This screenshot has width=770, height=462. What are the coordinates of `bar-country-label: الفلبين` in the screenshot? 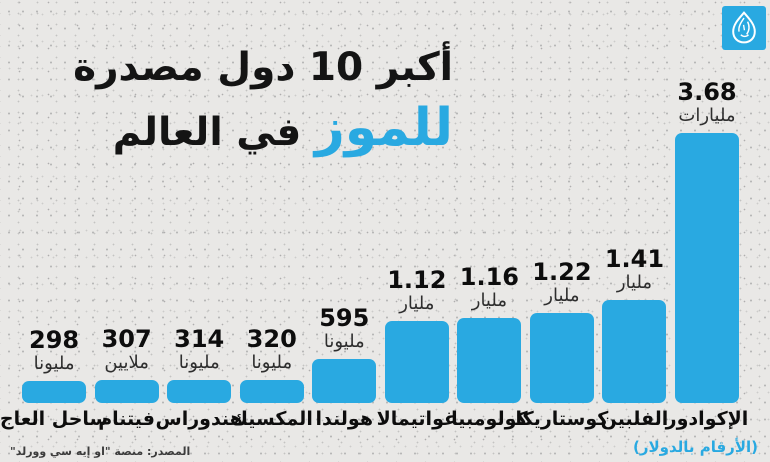 It's located at (634, 419).